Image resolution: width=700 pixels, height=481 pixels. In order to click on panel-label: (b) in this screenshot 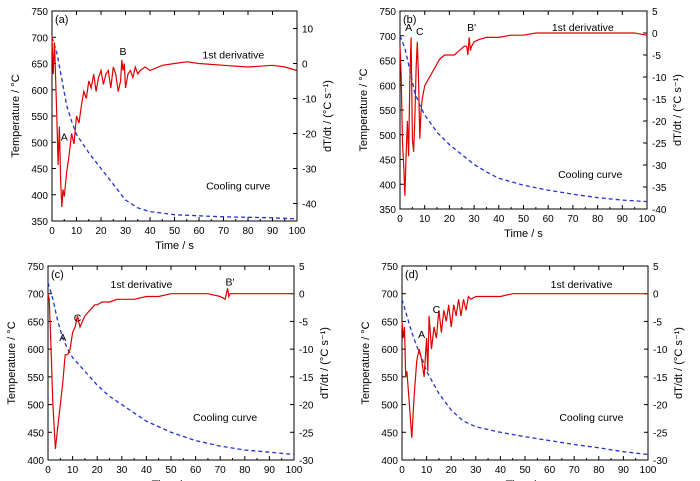, I will do `click(409, 20)`.